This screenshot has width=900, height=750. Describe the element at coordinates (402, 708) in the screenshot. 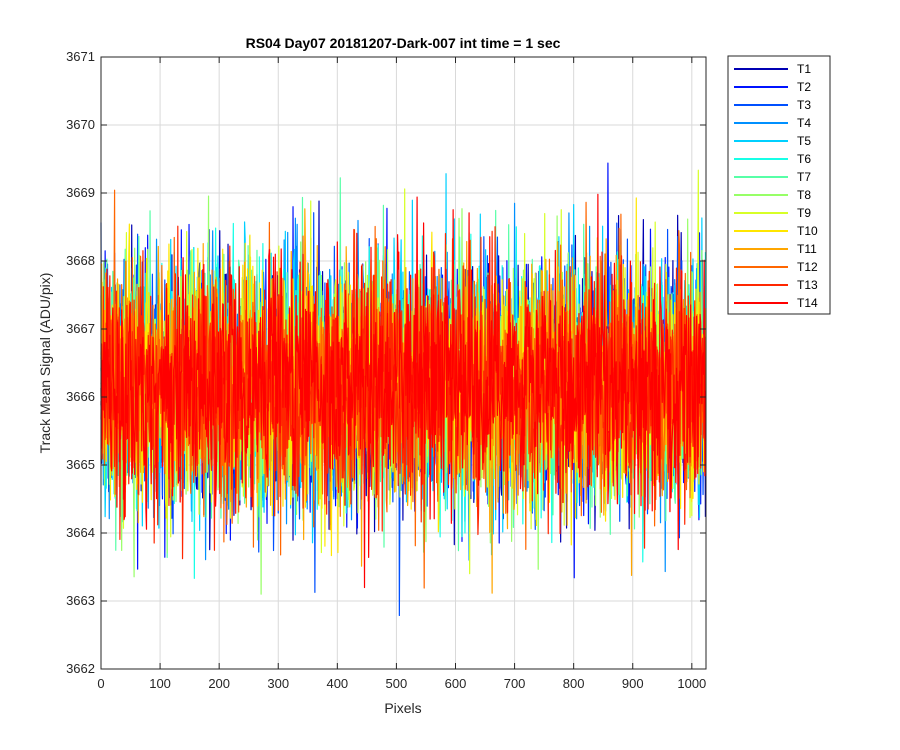

I see `x-axis-label: Pixels` at that location.